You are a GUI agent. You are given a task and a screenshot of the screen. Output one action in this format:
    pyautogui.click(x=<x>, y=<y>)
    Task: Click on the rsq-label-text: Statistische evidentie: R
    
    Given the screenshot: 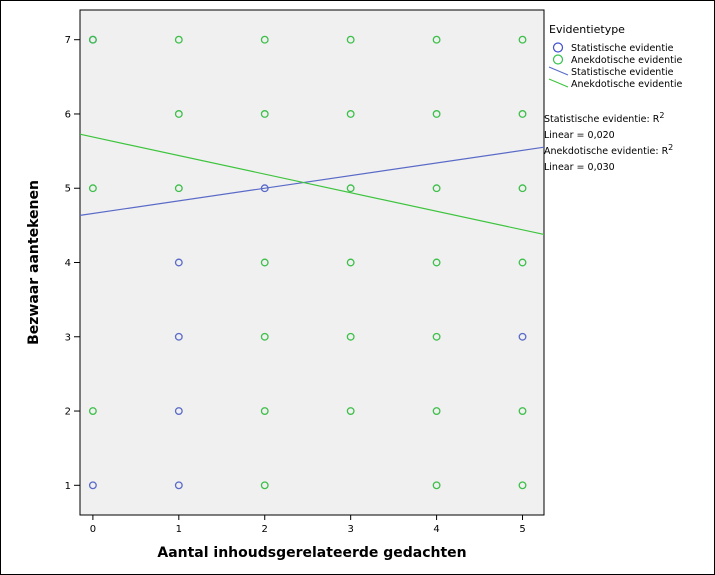 What is the action you would take?
    pyautogui.click(x=602, y=119)
    